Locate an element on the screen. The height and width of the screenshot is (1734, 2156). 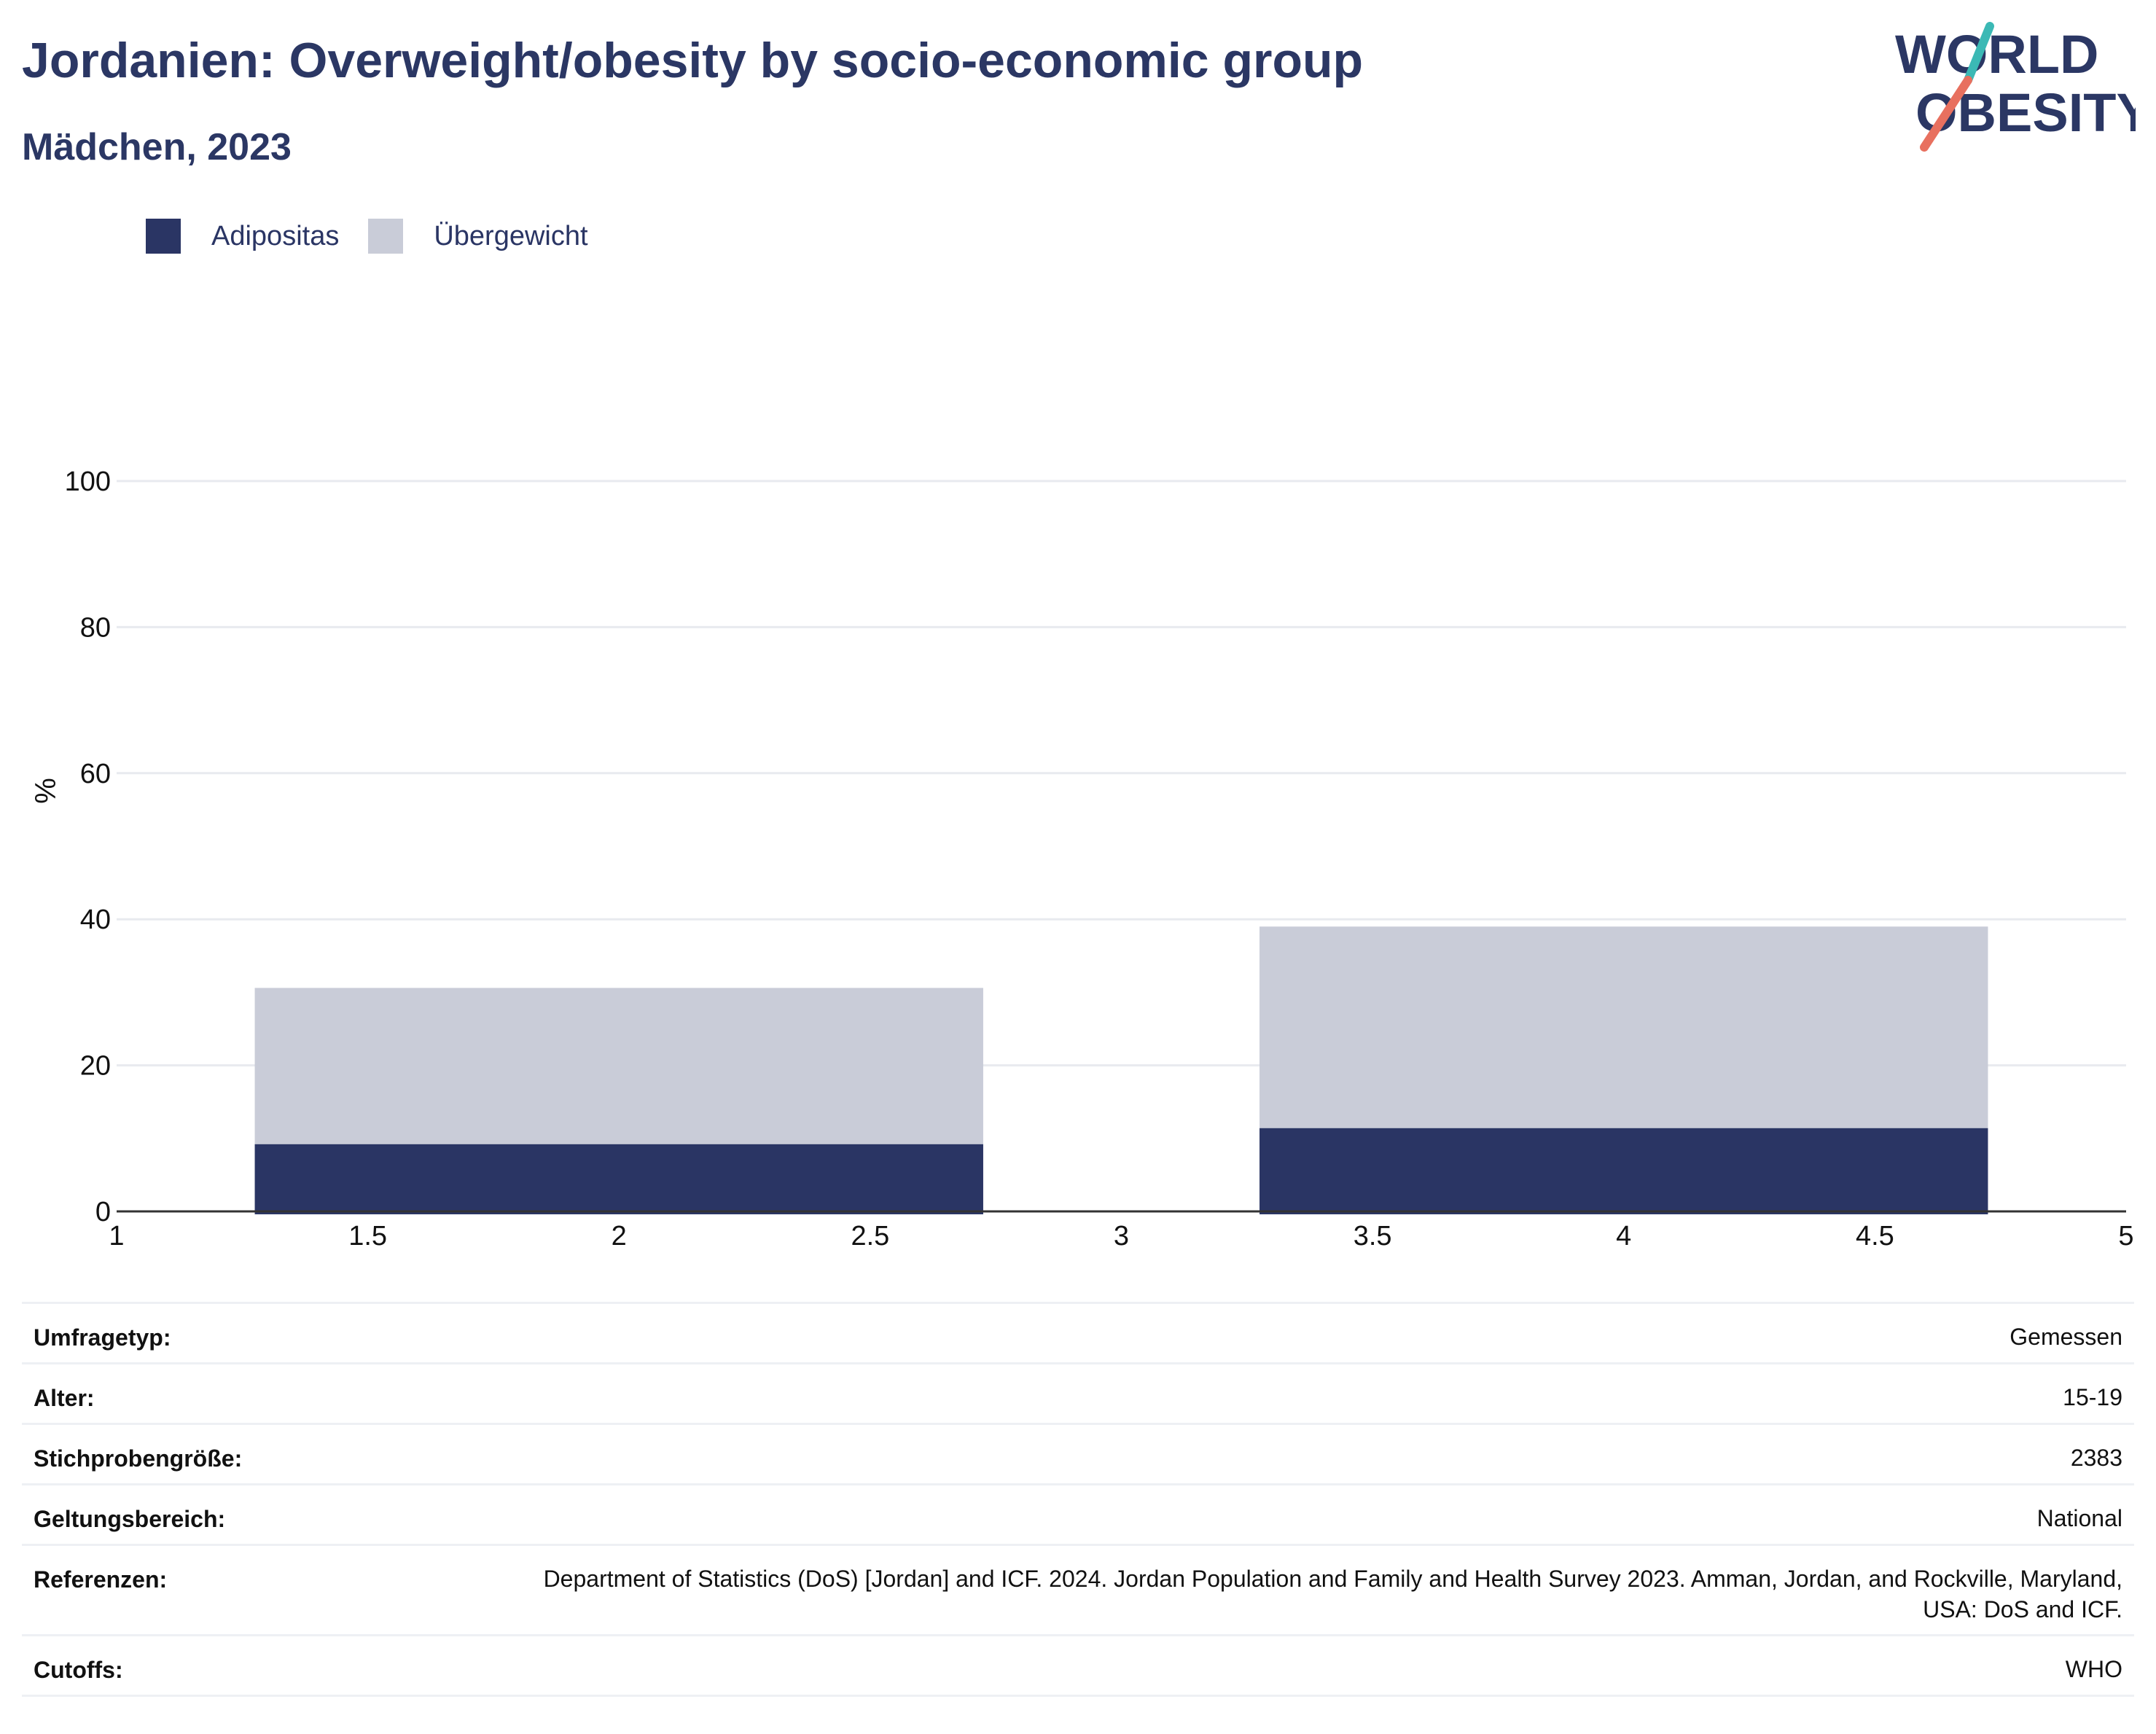
y-tick-label: 20 is located at coordinates (96, 1066).